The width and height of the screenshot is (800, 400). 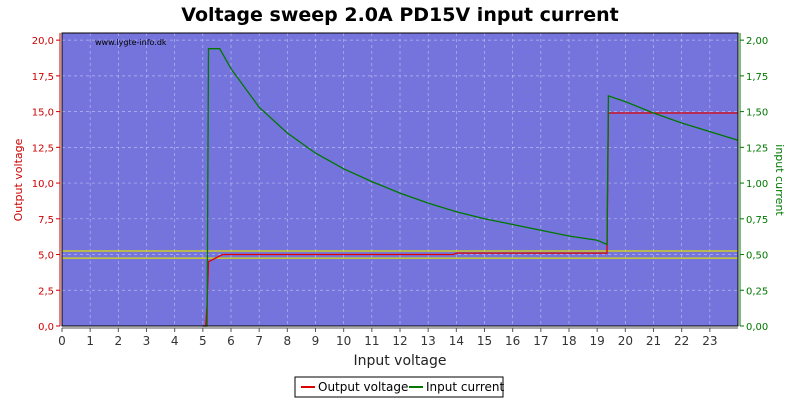 What do you see at coordinates (757, 148) in the screenshot?
I see `y-right-tick-label: 1,25` at bounding box center [757, 148].